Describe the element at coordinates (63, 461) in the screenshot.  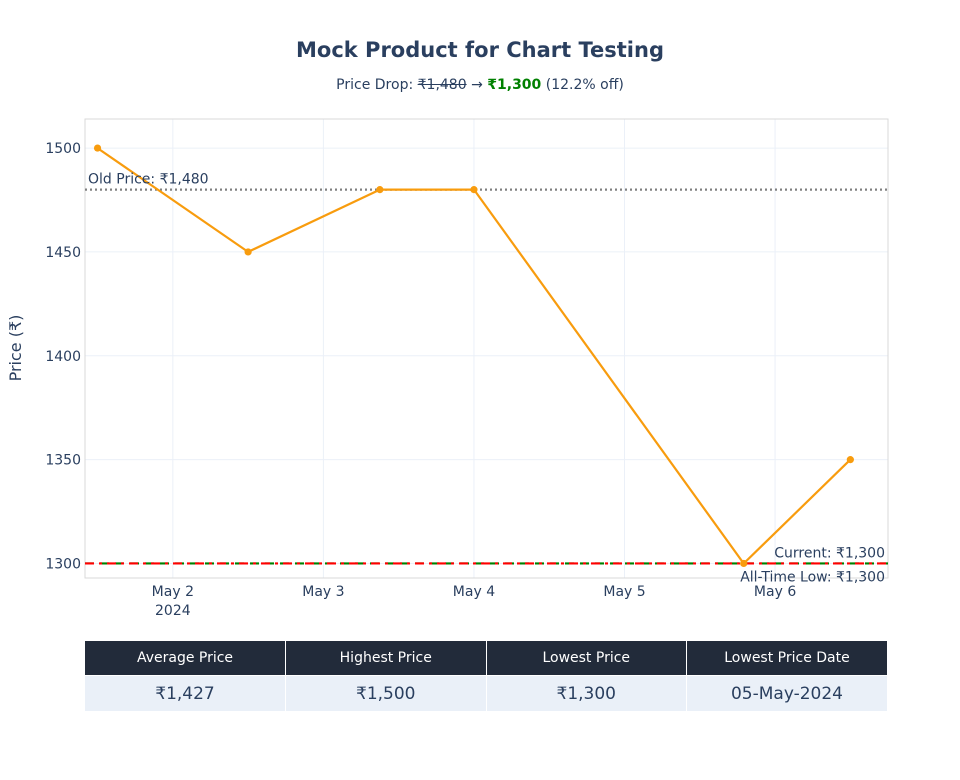
I see `y-tick-label: 1350` at that location.